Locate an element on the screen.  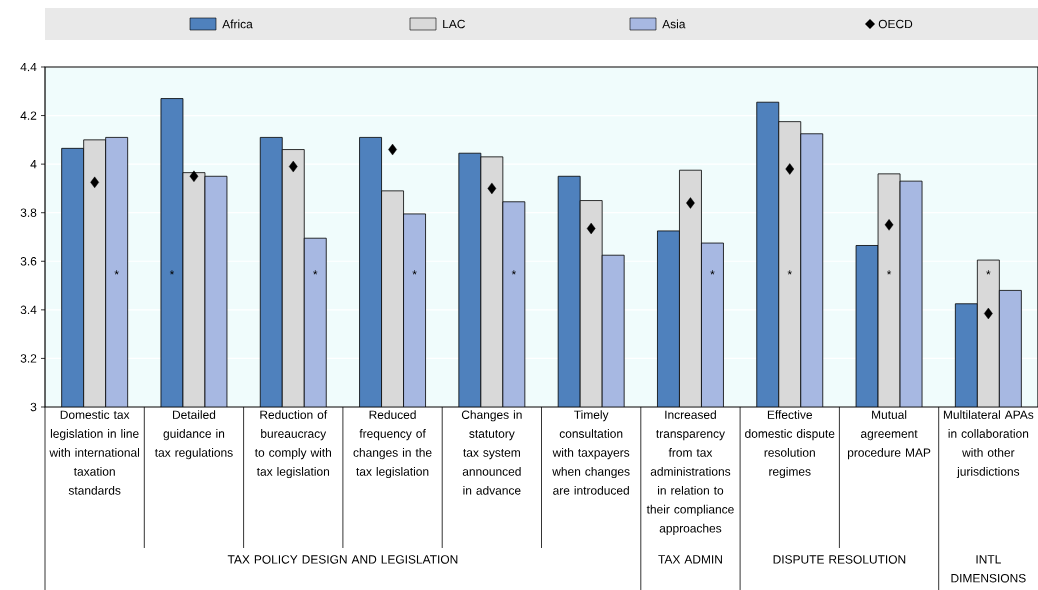
y-tick-label: 4 is located at coordinates (33, 164).